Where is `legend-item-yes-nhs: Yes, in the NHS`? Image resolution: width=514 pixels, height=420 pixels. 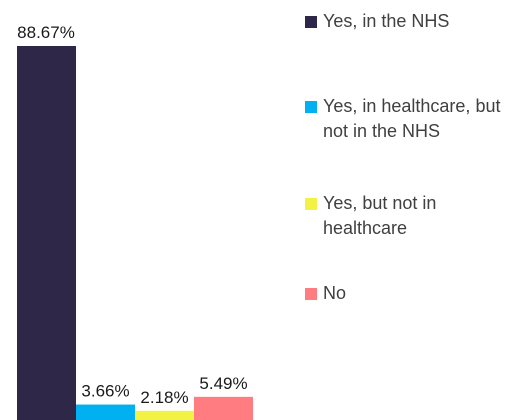 legend-item-yes-nhs: Yes, in the NHS is located at coordinates (409, 21).